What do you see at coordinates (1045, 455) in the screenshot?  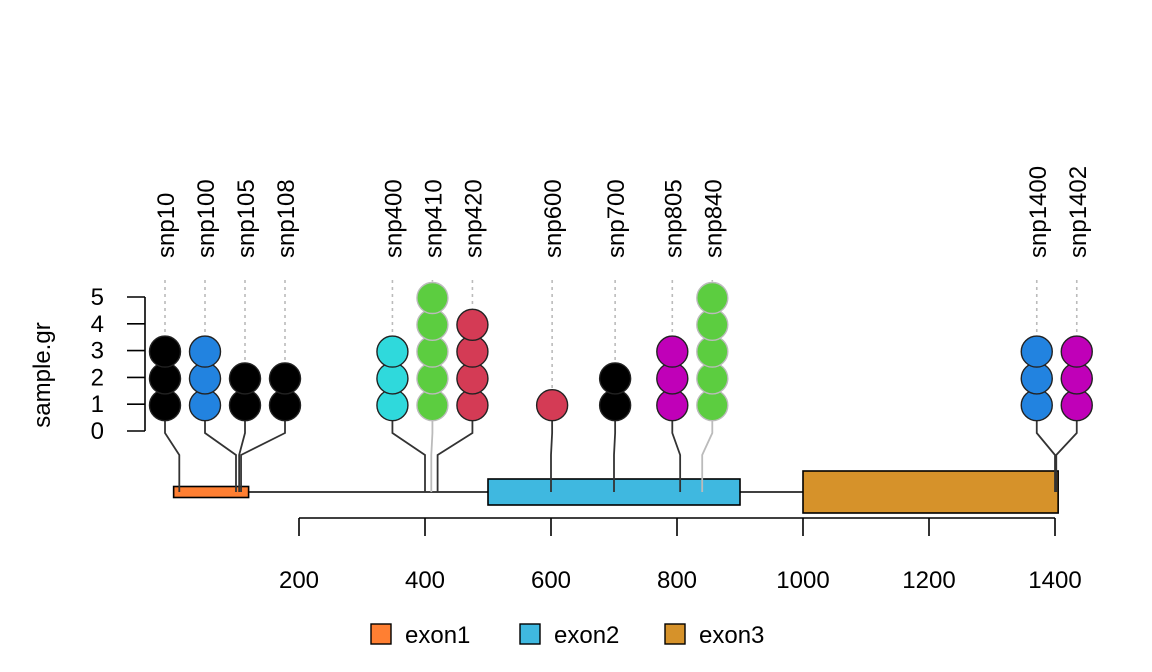 I see `stem-snp1400` at bounding box center [1045, 455].